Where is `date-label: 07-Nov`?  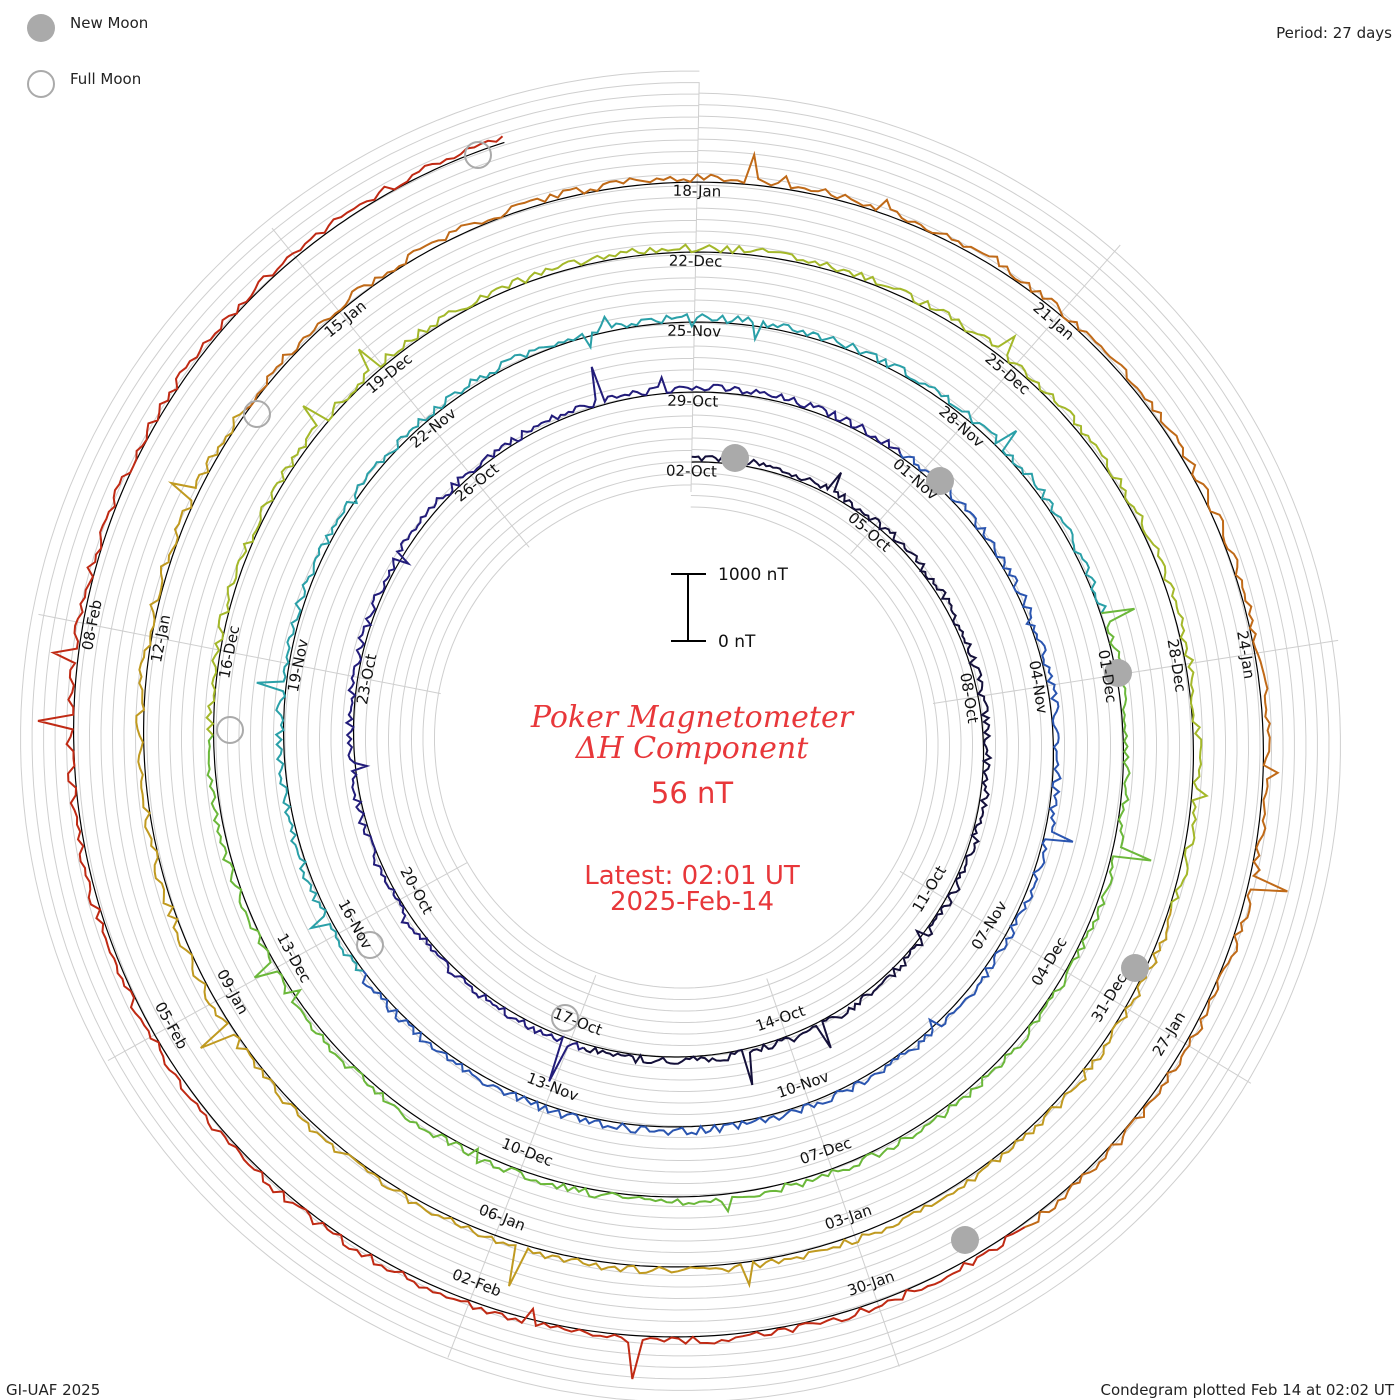 date-label: 07-Nov is located at coordinates (989, 925).